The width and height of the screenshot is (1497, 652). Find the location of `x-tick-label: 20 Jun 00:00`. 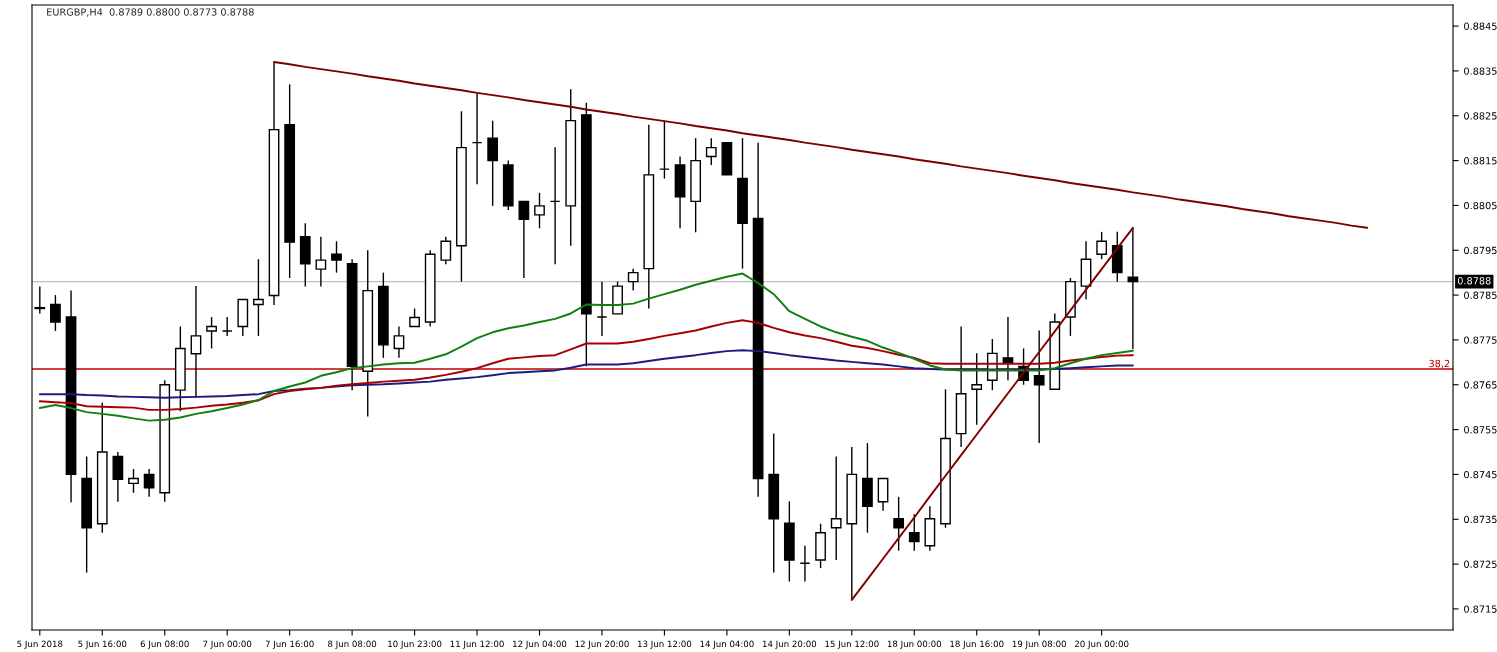

x-tick-label: 20 Jun 00:00 is located at coordinates (1101, 644).